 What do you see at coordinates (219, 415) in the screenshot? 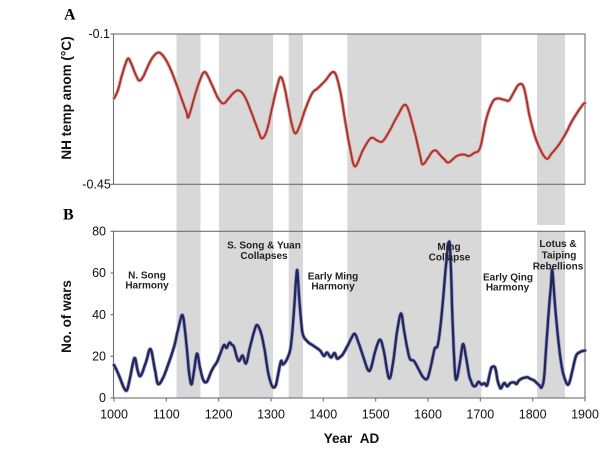
I see `svg-text: 1200` at bounding box center [219, 415].